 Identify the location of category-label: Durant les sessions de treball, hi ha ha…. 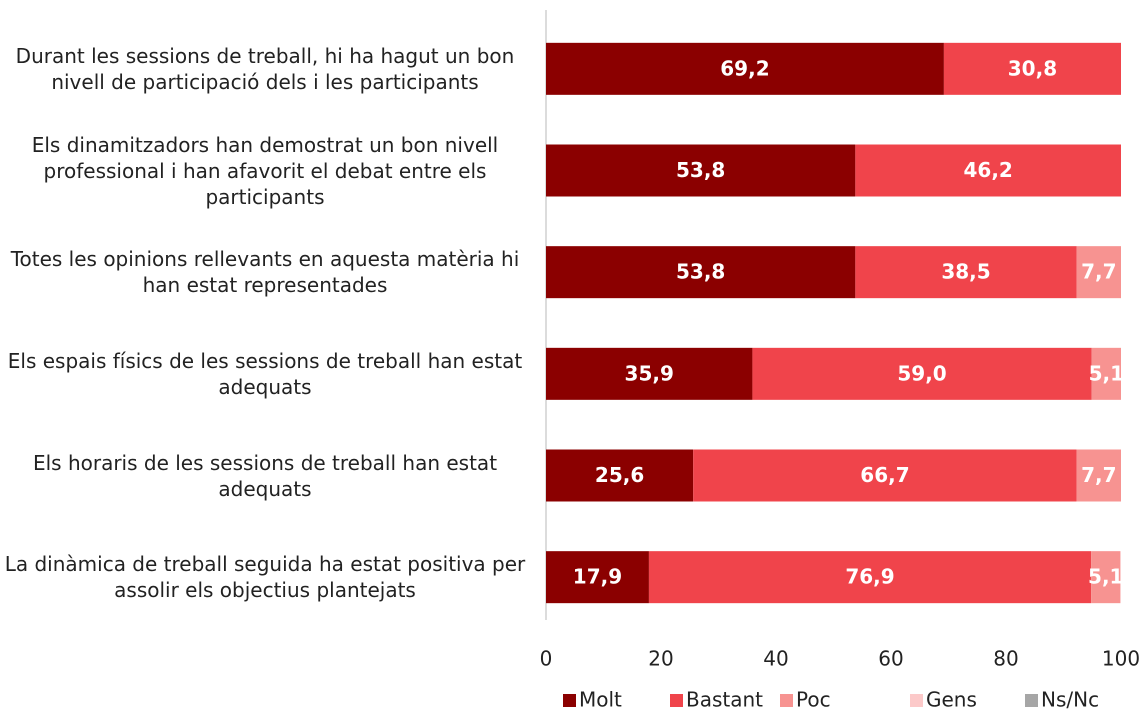
(265, 68).